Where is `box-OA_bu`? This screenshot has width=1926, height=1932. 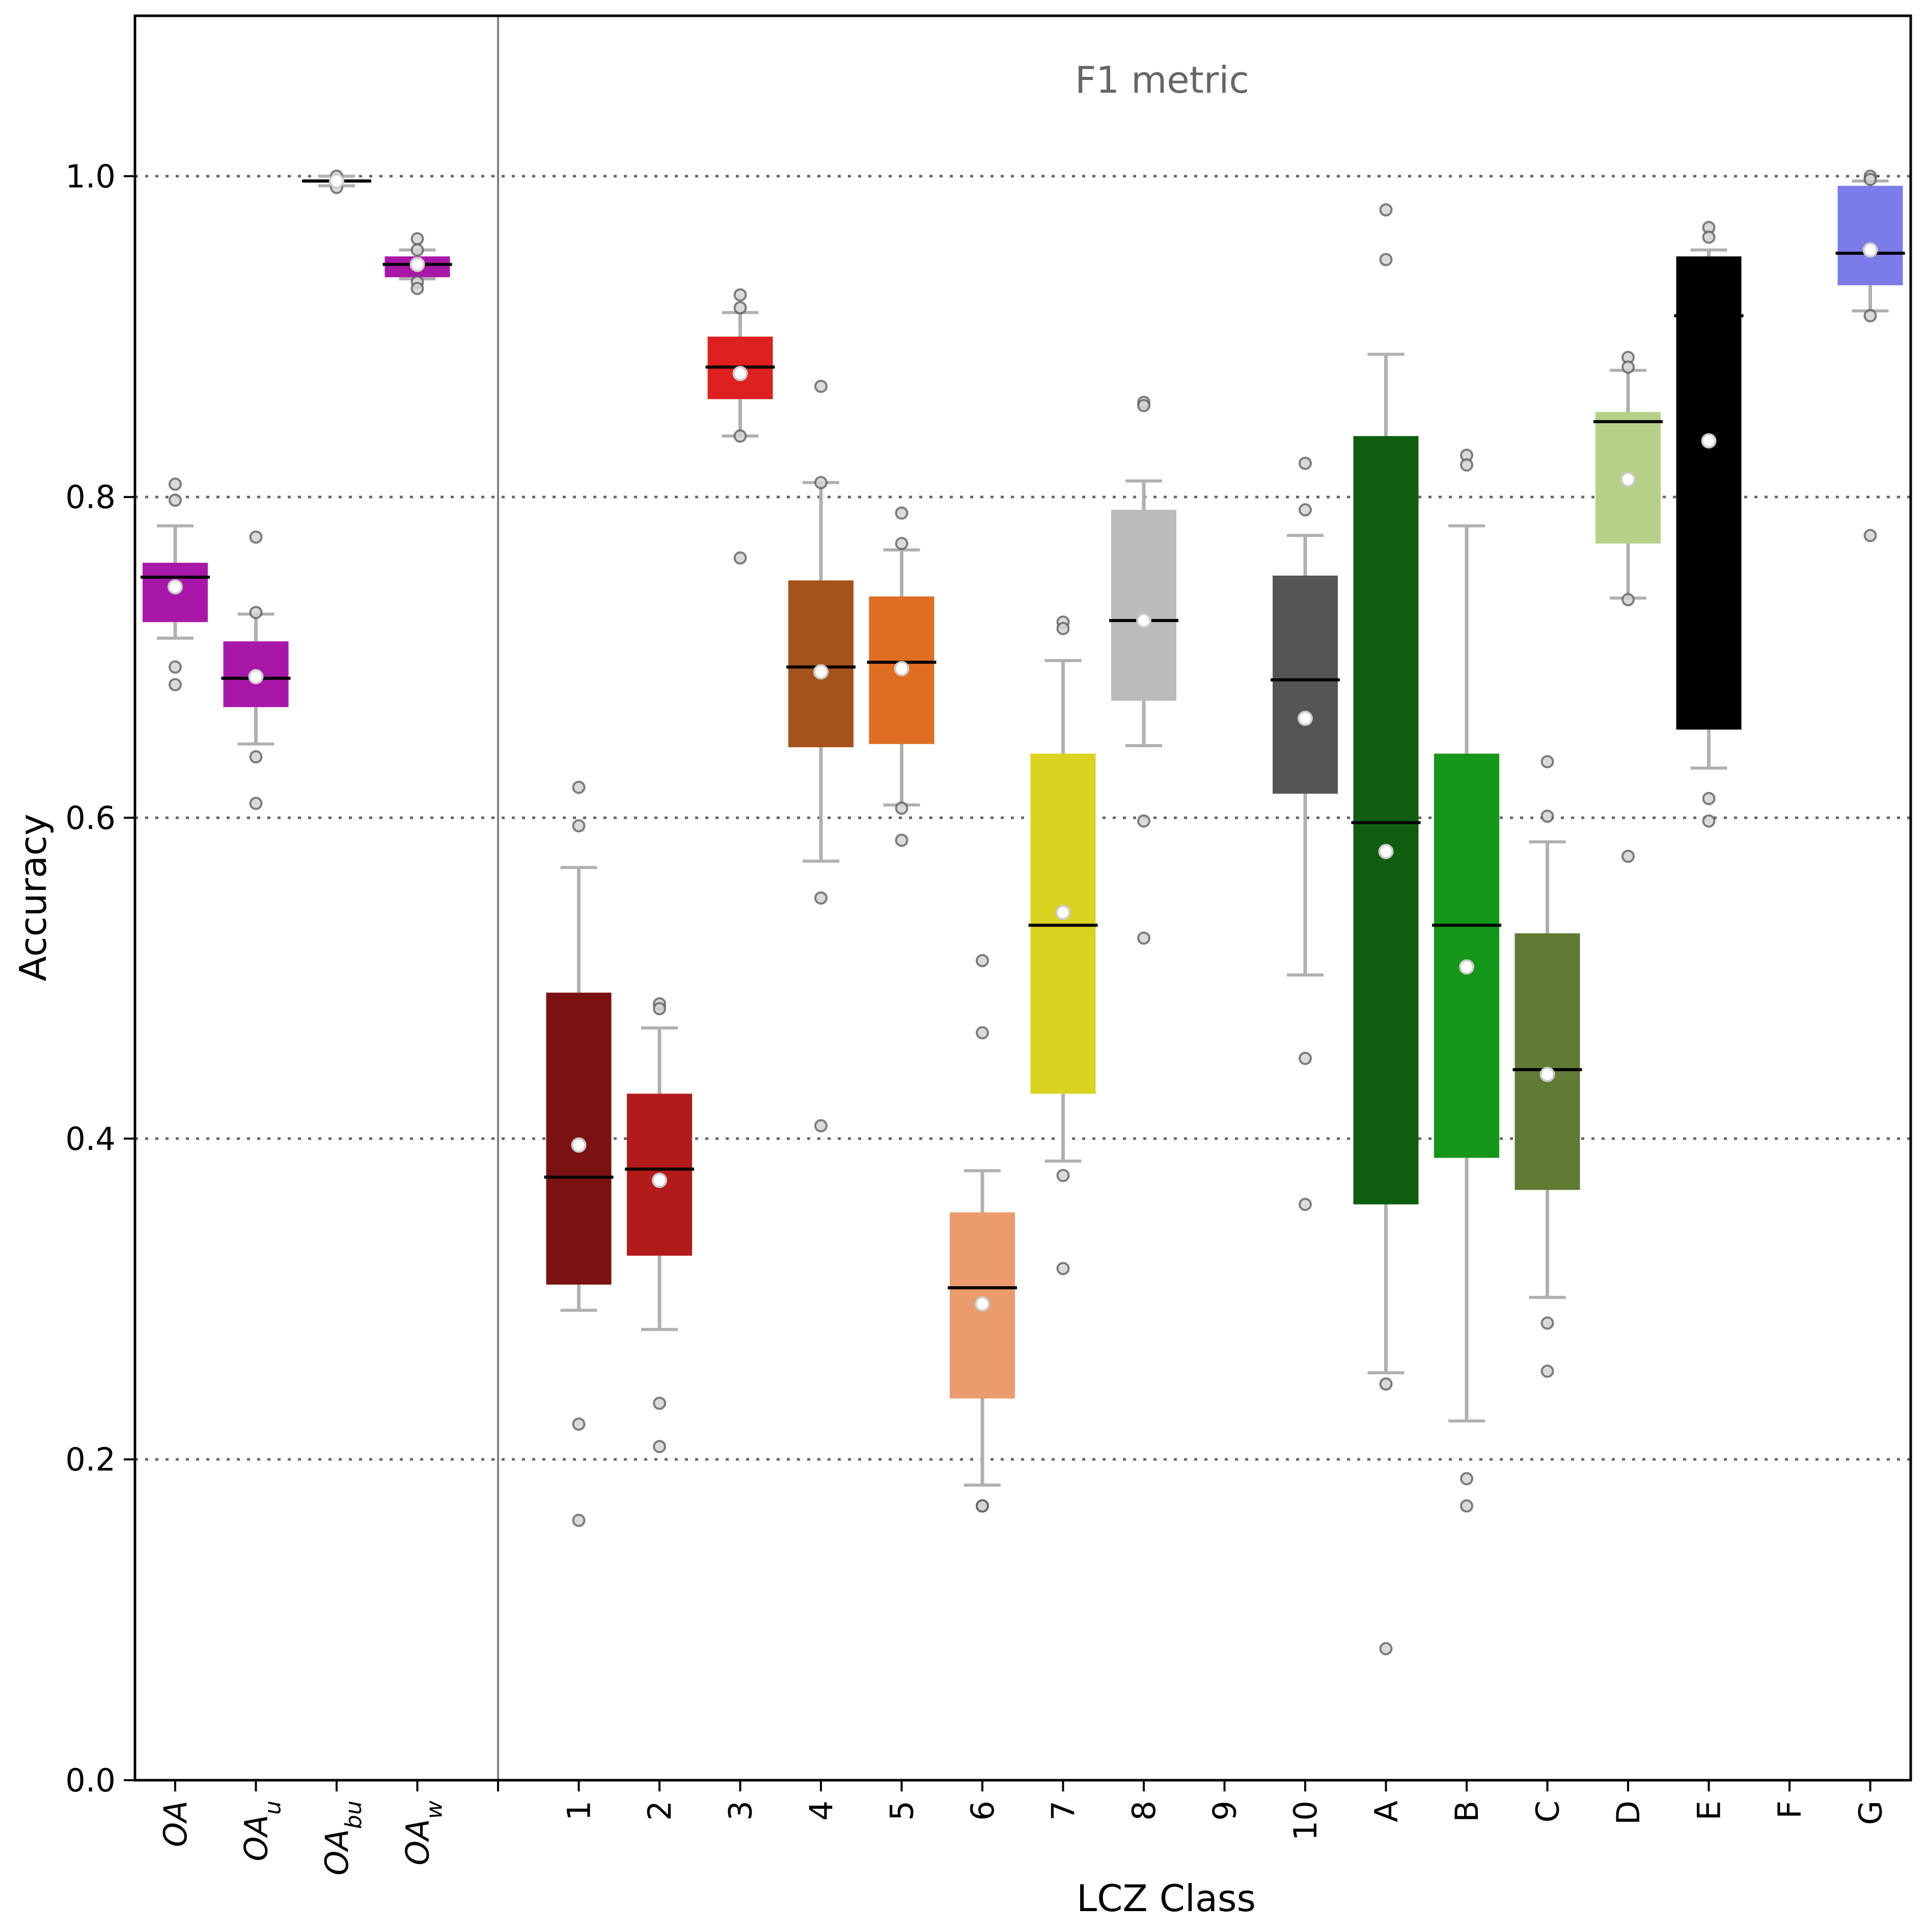
box-OA_bu is located at coordinates (336, 181).